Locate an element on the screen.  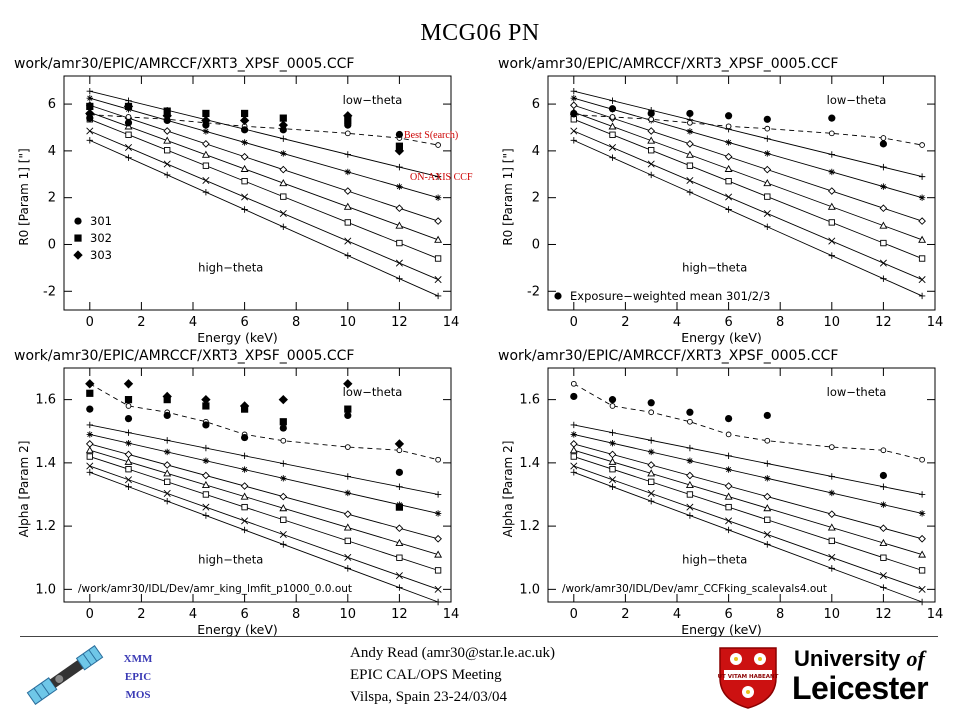
x-tick-label: 2 is located at coordinates (141, 614).